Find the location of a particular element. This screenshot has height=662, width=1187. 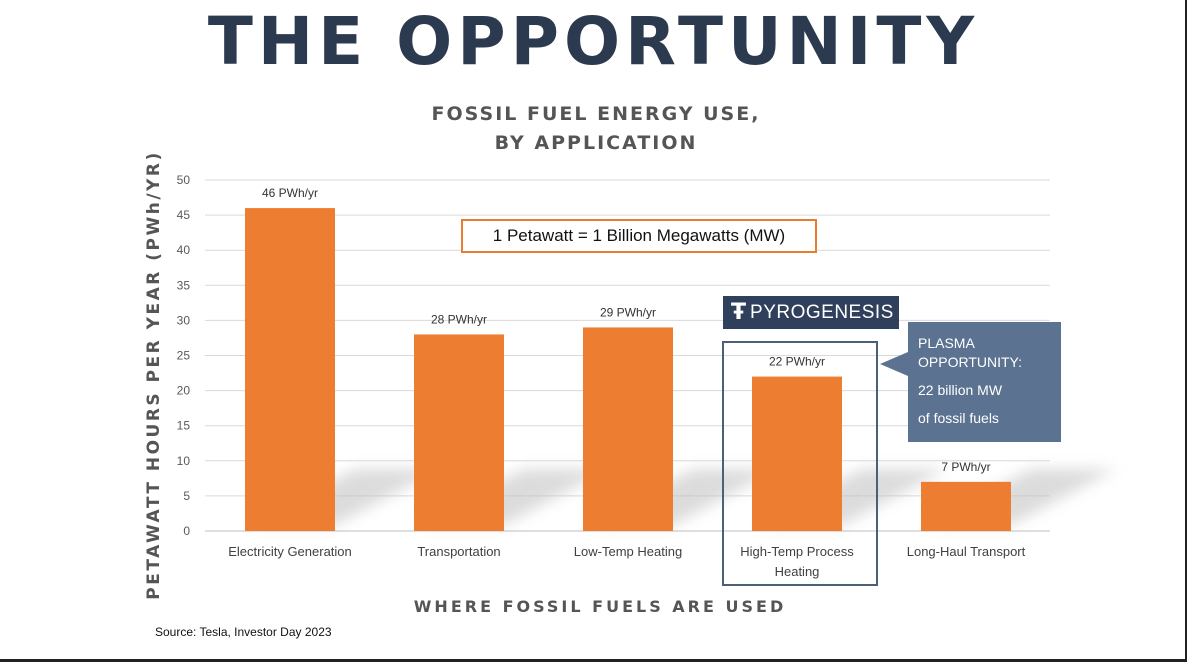

y-tick-label: 45 is located at coordinates (184, 215).